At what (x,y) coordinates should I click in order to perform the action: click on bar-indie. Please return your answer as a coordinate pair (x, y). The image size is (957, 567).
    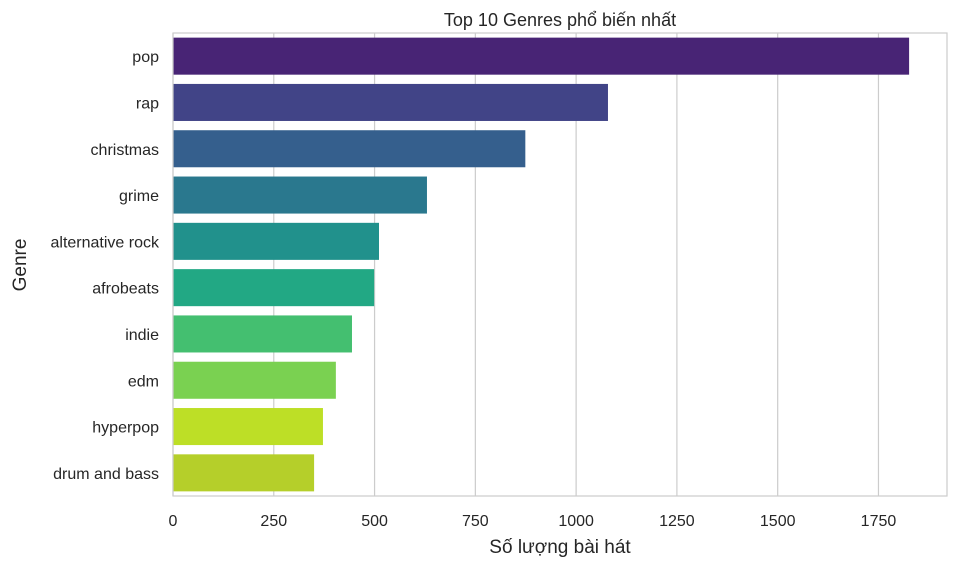
    Looking at the image, I should click on (262, 334).